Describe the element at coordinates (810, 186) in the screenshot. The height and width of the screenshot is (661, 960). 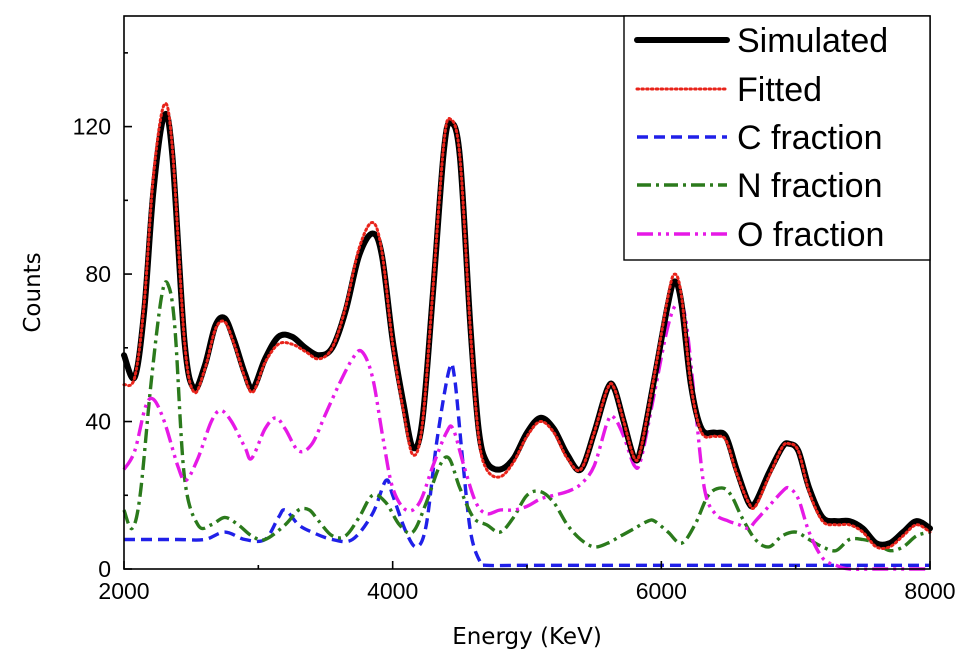
I see `legend-label-n-fraction: N fraction` at that location.